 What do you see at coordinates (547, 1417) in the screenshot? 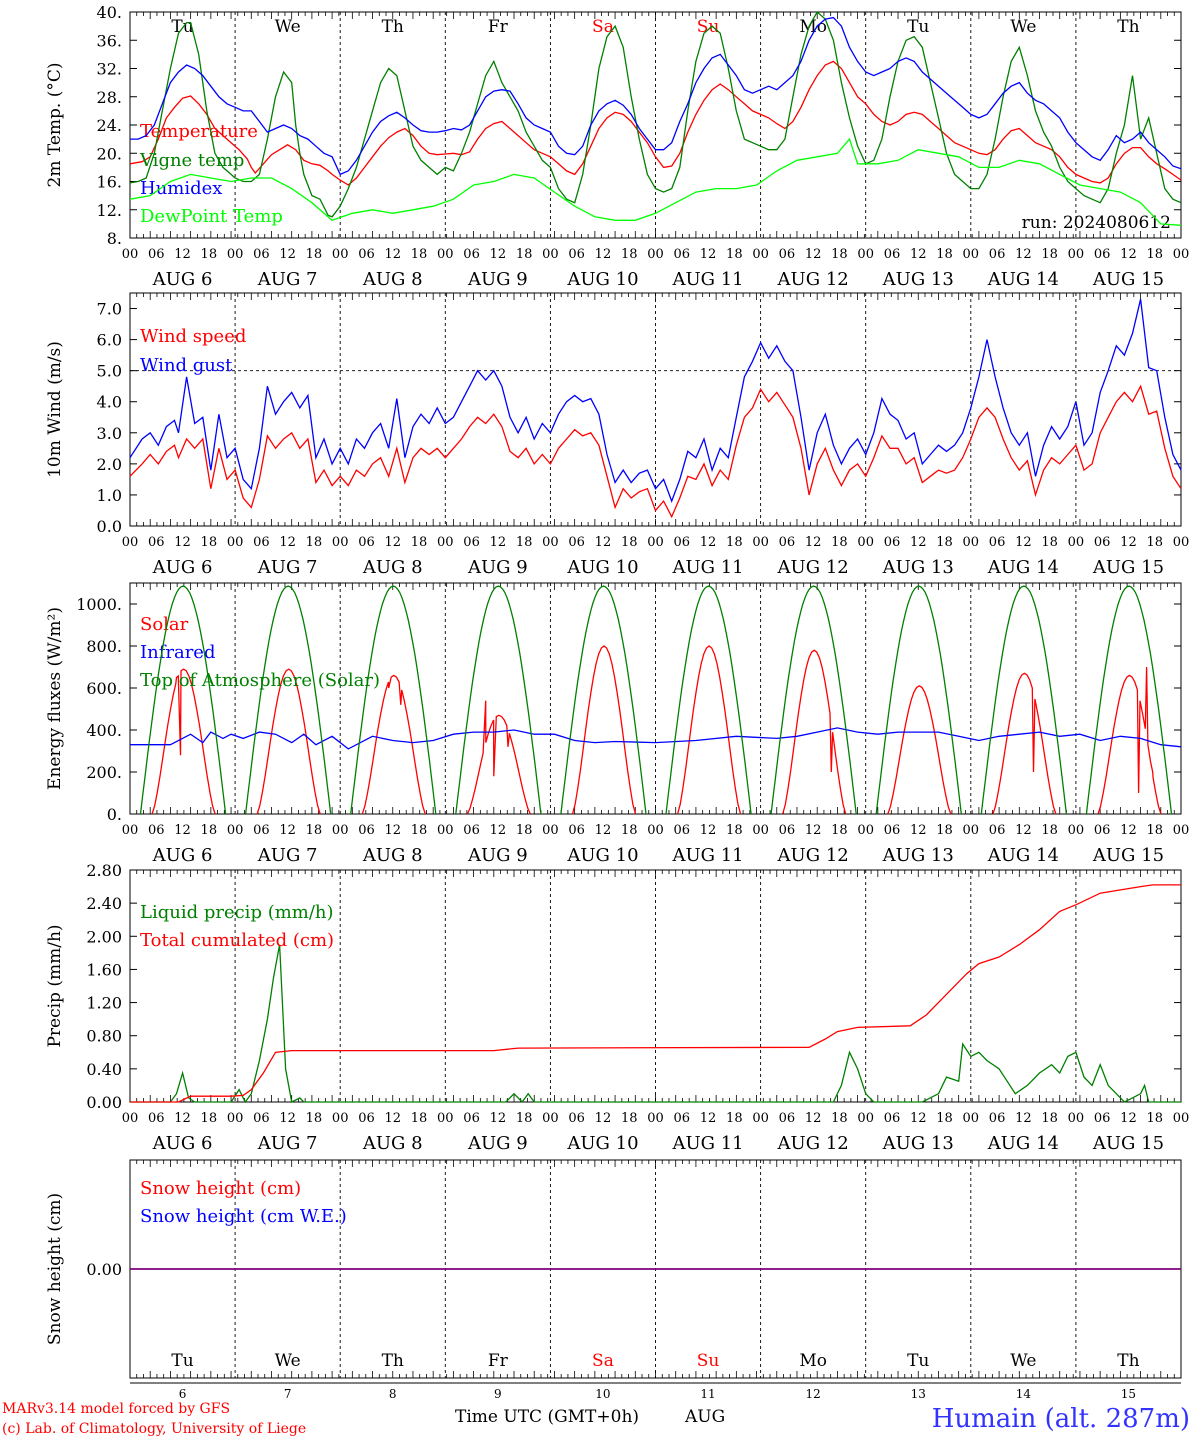
I see `time-axis-title: Time UTC (GMT+0h)` at bounding box center [547, 1417].